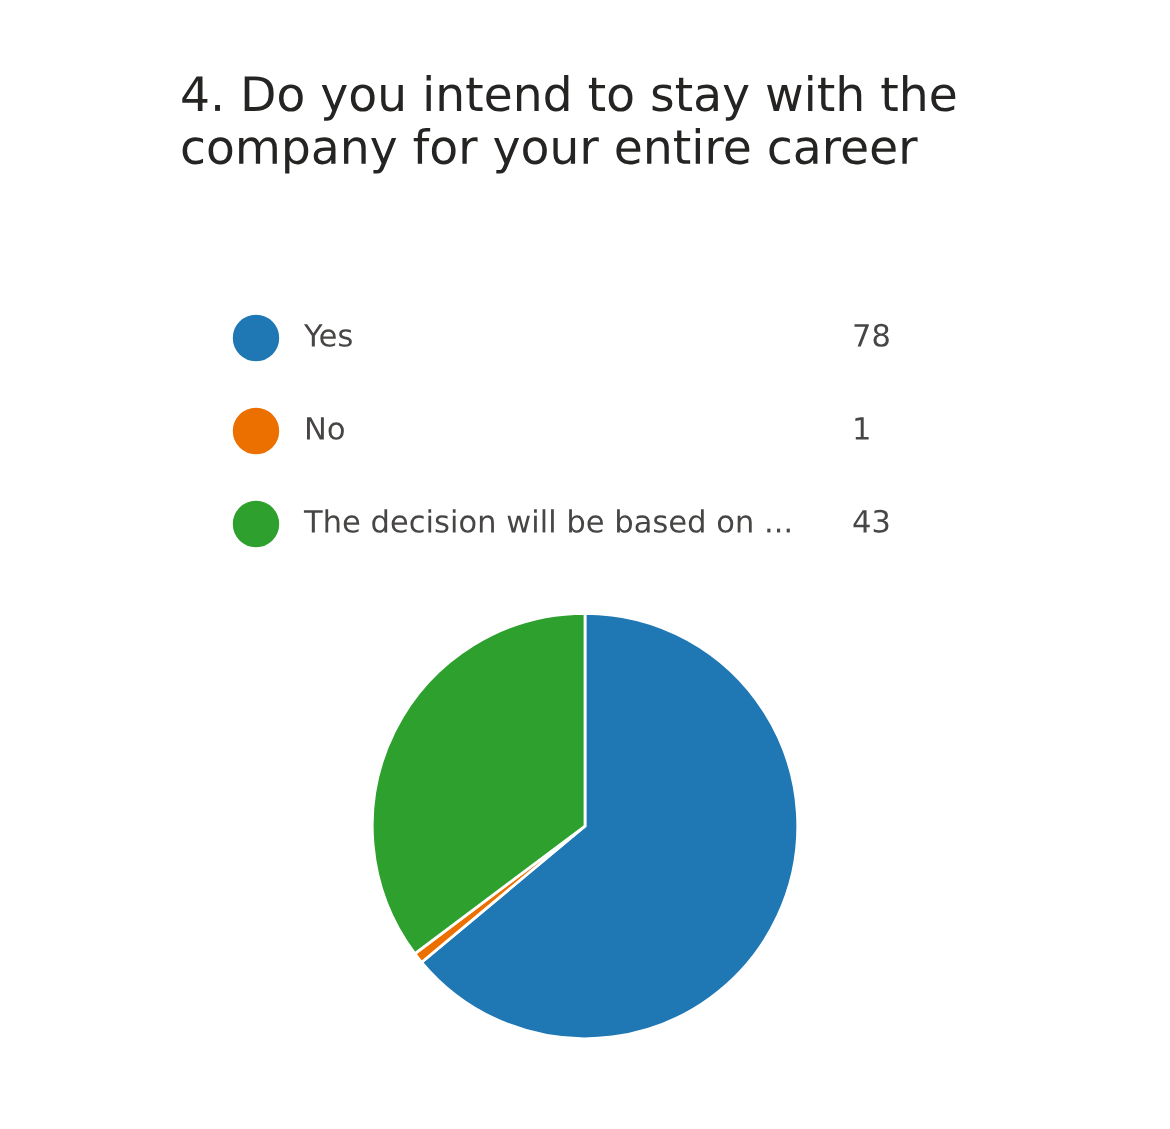 The width and height of the screenshot is (1170, 1129). I want to click on data-label: 43, so click(871, 521).